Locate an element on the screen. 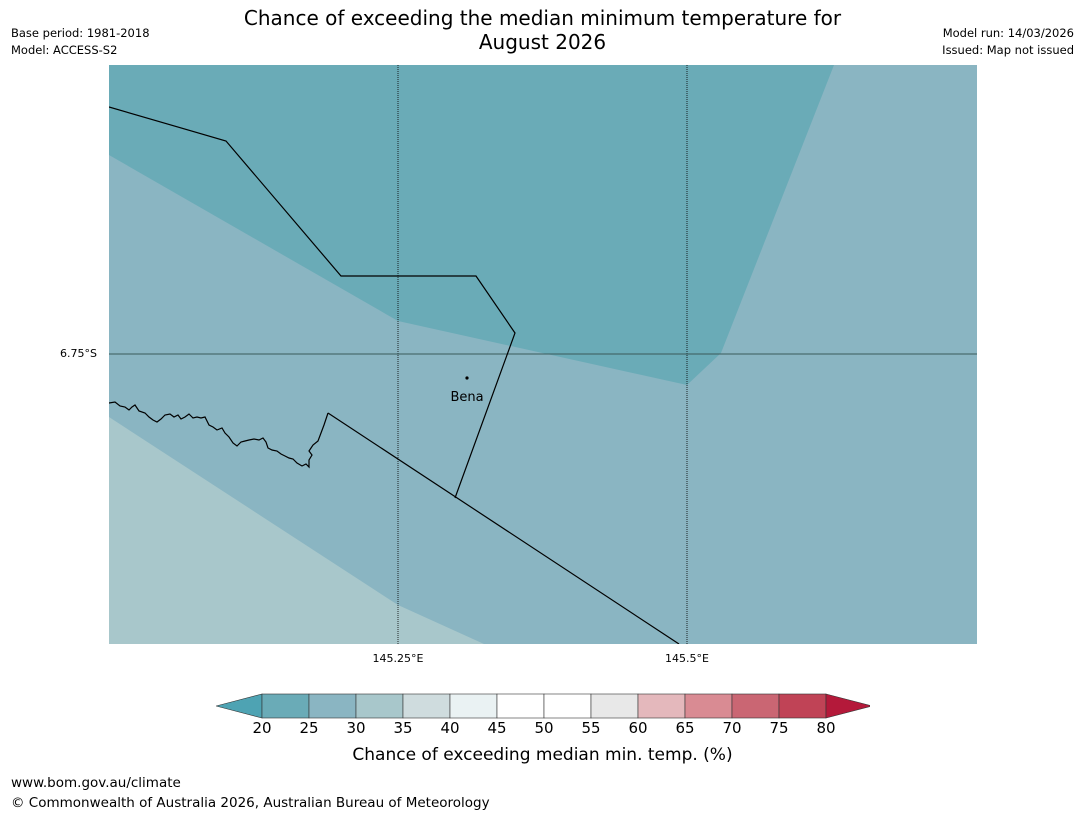  colorbar-tick-20: 20 is located at coordinates (262, 728).